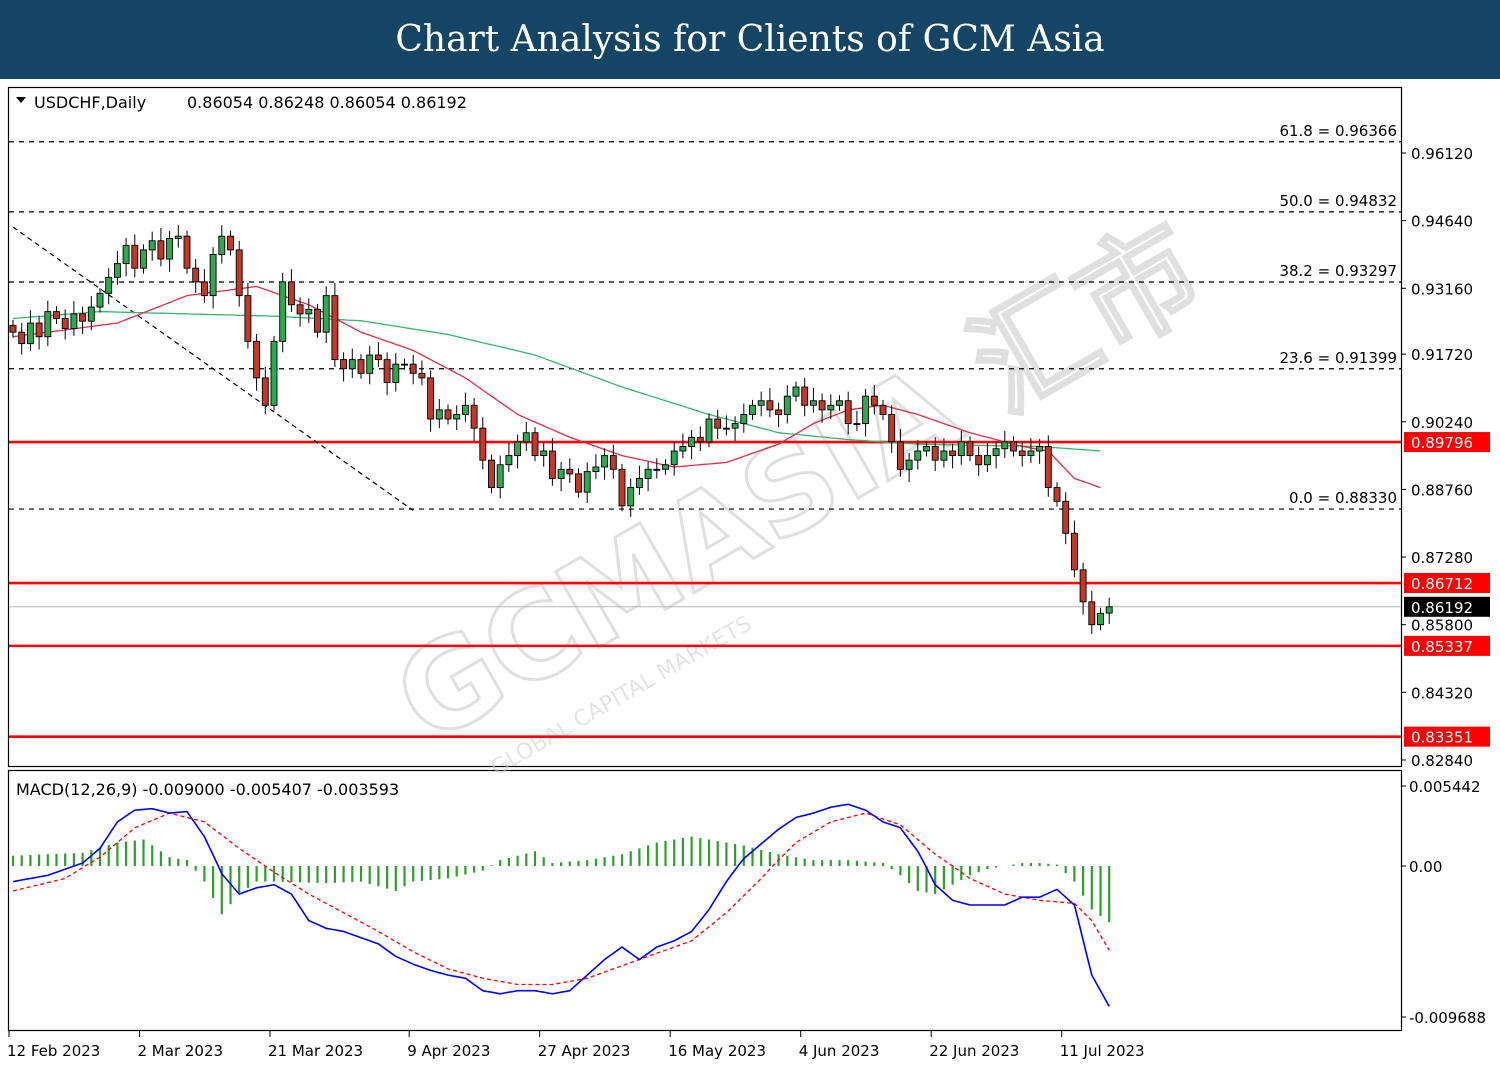  I want to click on ma-slow-line, so click(556, 381).